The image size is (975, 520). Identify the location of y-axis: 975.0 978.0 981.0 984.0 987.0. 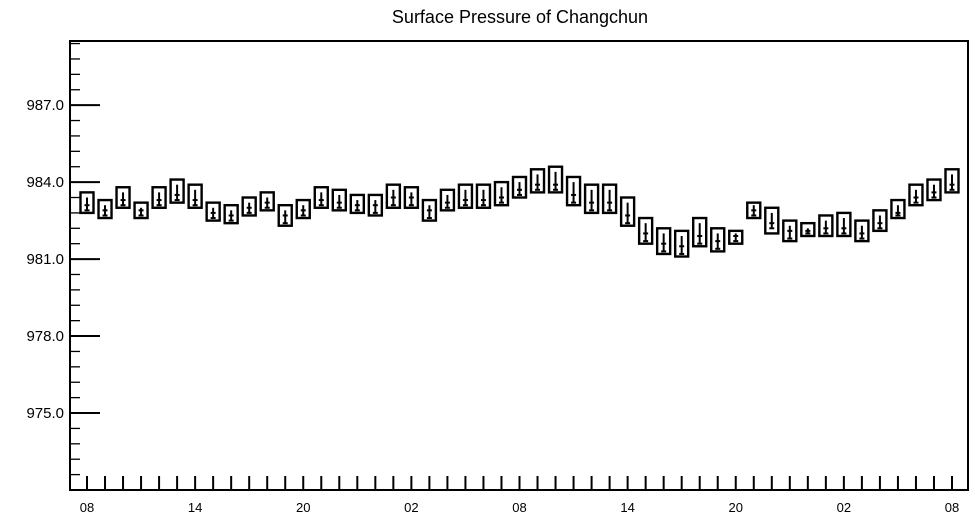
(63, 259).